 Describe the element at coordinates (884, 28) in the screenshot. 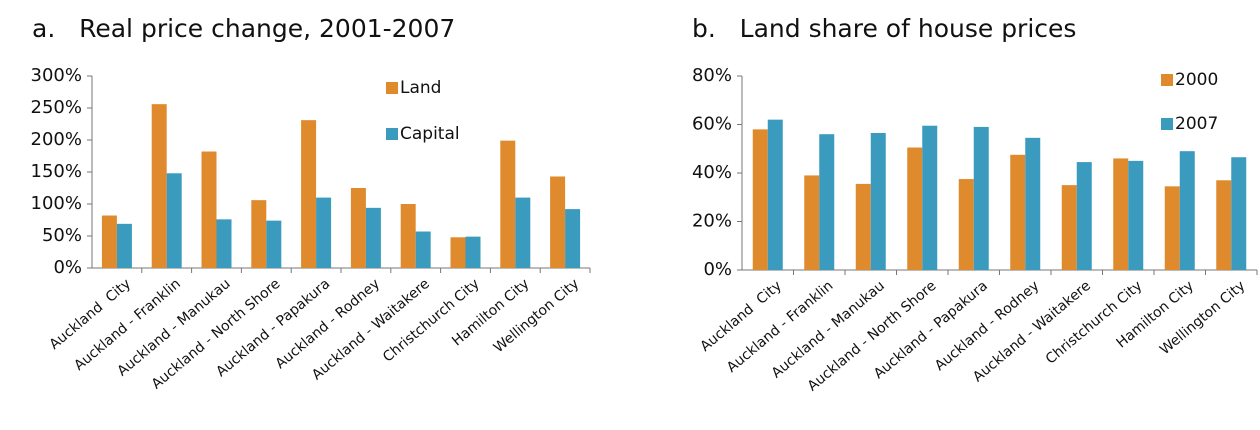

I see `chart-title: b. Land share of house prices` at that location.